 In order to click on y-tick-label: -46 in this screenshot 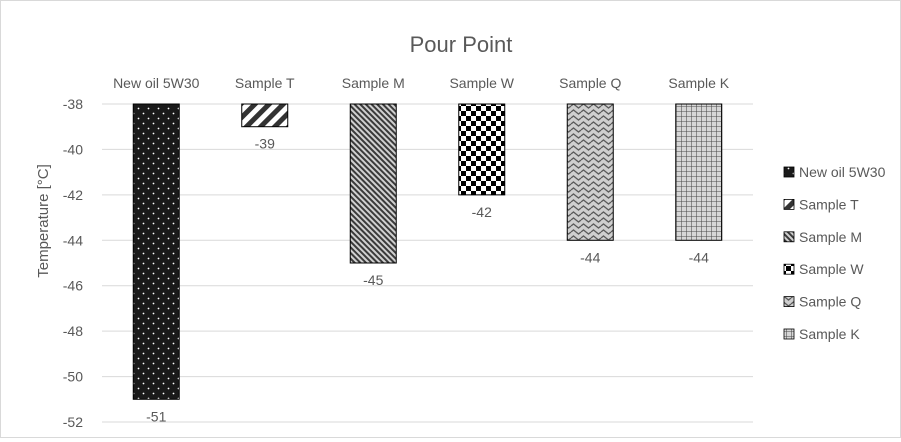, I will do `click(73, 286)`.